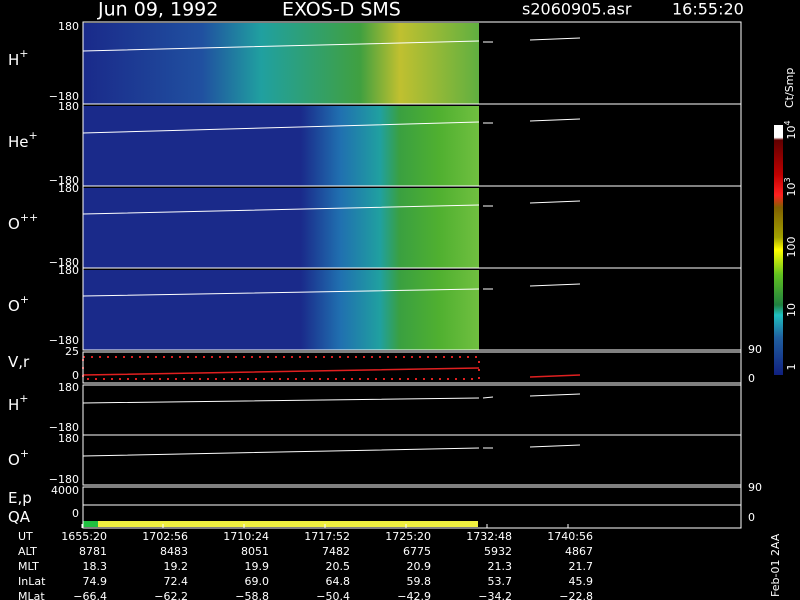  I want to click on ephemeris-value: −58.8, so click(252, 595).